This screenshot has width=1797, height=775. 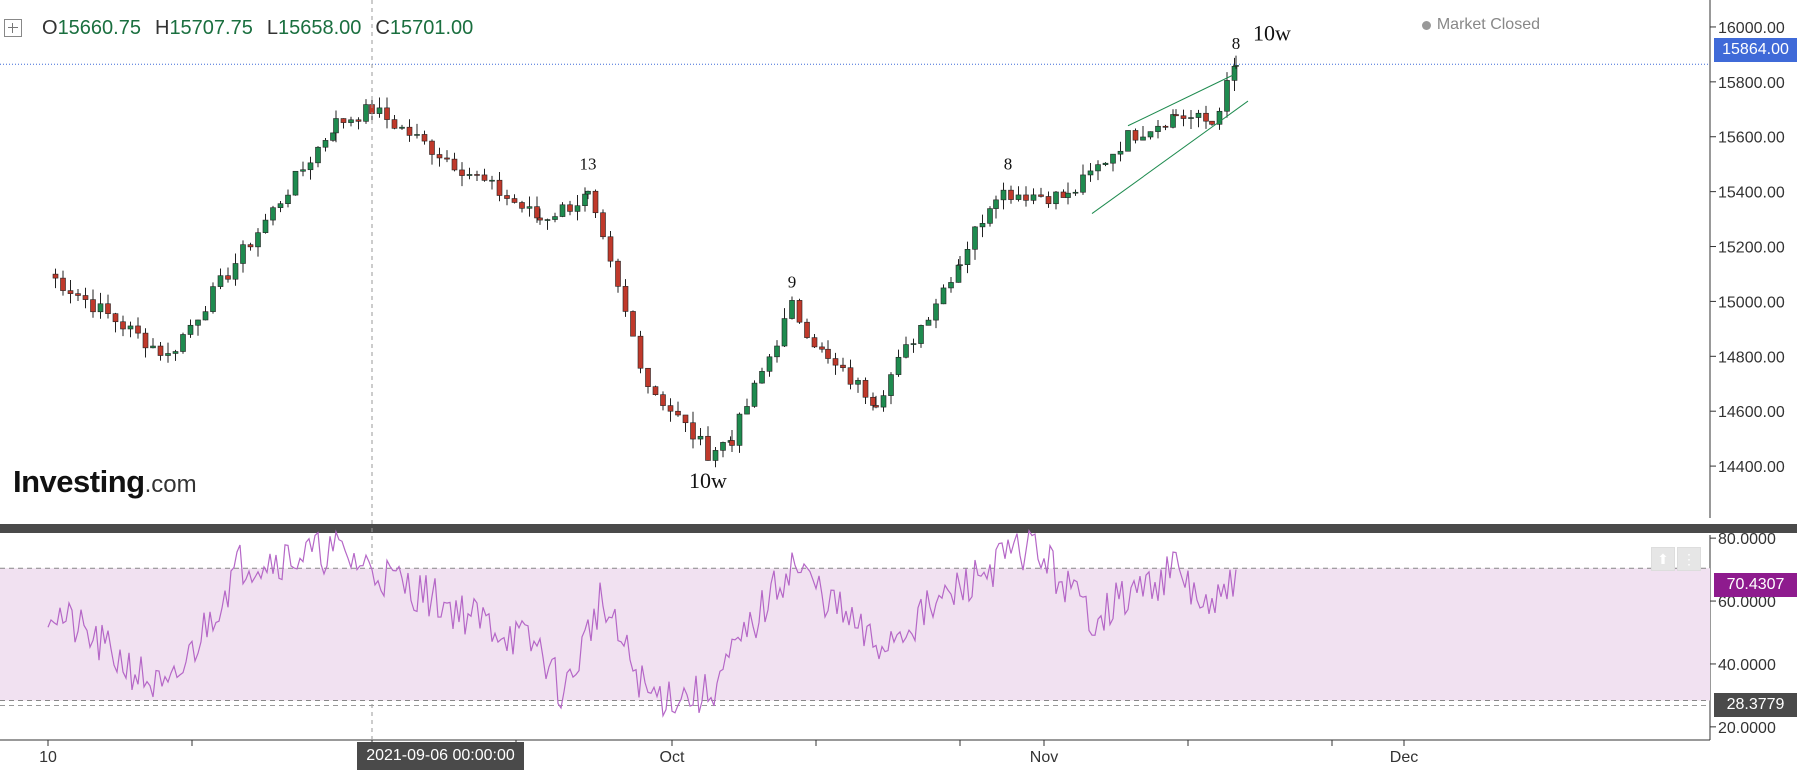 I want to click on open-value: 15660.75, so click(x=99, y=27).